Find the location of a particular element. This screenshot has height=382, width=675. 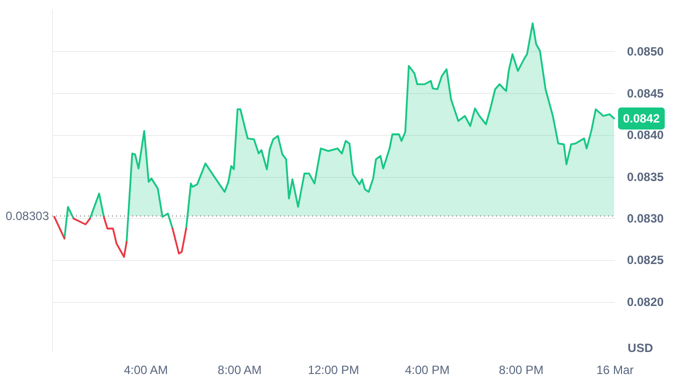

y-tick-label: 0.0825 is located at coordinates (645, 260).